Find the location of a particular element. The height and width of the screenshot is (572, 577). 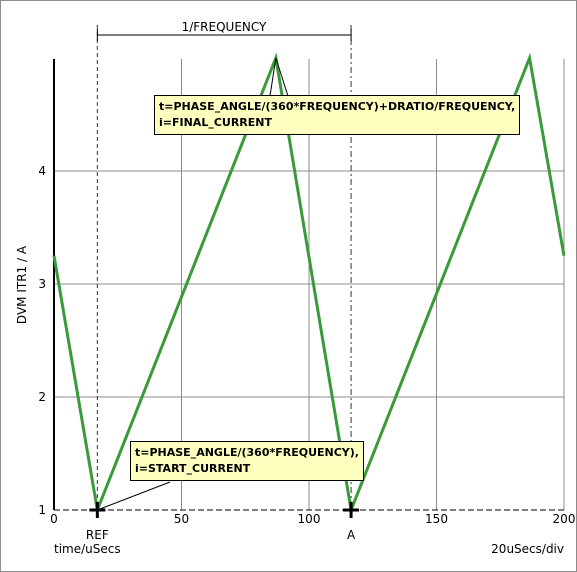

marker-cross is located at coordinates (351, 510).